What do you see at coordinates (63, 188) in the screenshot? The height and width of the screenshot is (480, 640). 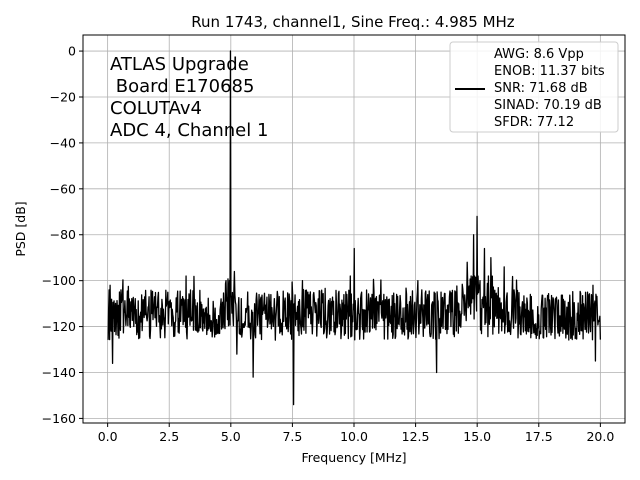 I see `y-tick-label: −60` at bounding box center [63, 188].